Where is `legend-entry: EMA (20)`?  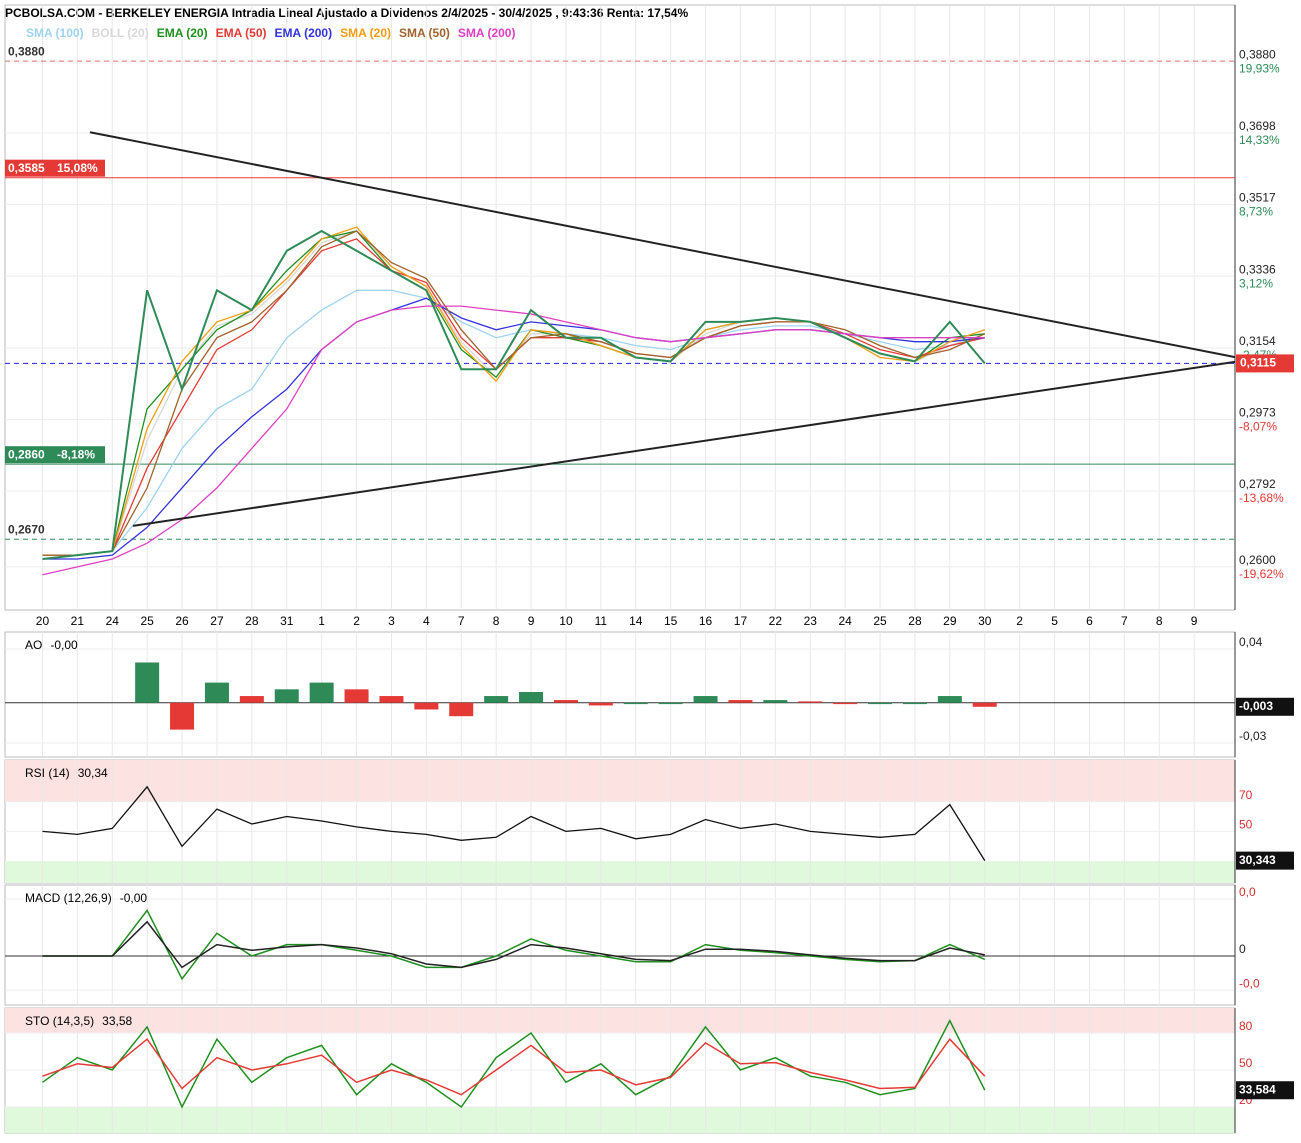
legend-entry: EMA (20) is located at coordinates (182, 33).